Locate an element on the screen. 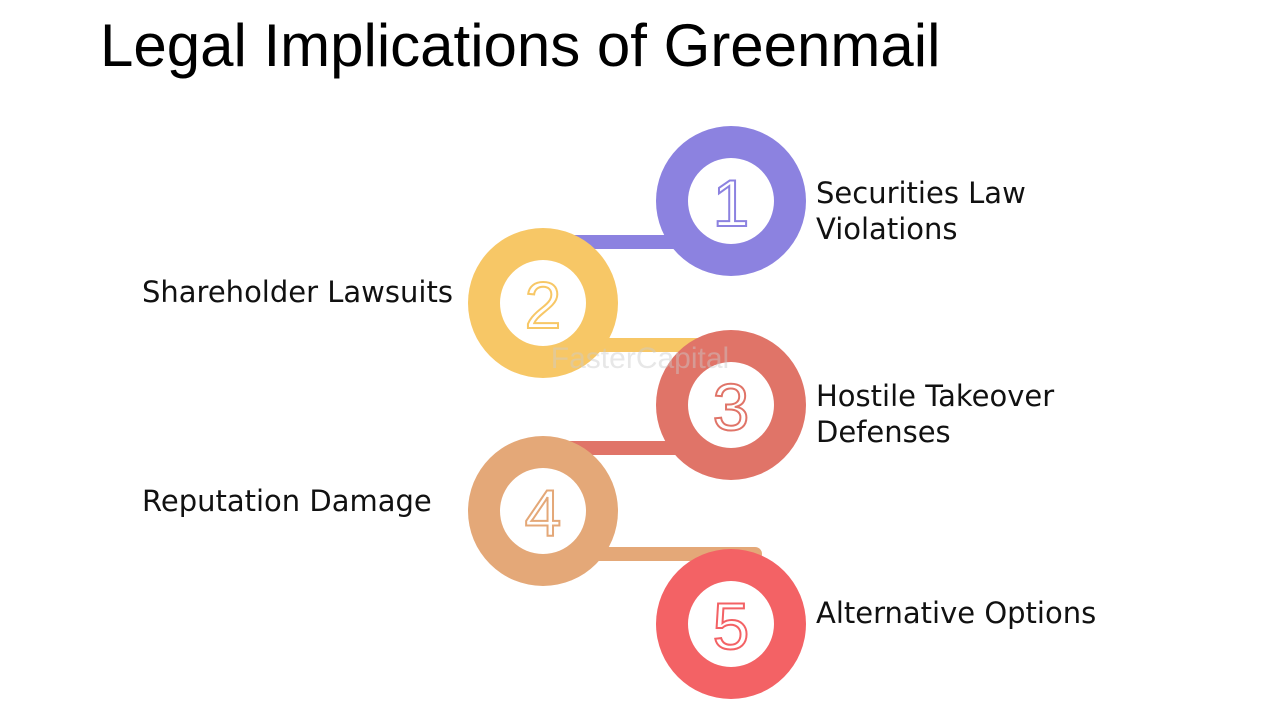  step-3-label: Hostile Takeover Defenses is located at coordinates (935, 414).